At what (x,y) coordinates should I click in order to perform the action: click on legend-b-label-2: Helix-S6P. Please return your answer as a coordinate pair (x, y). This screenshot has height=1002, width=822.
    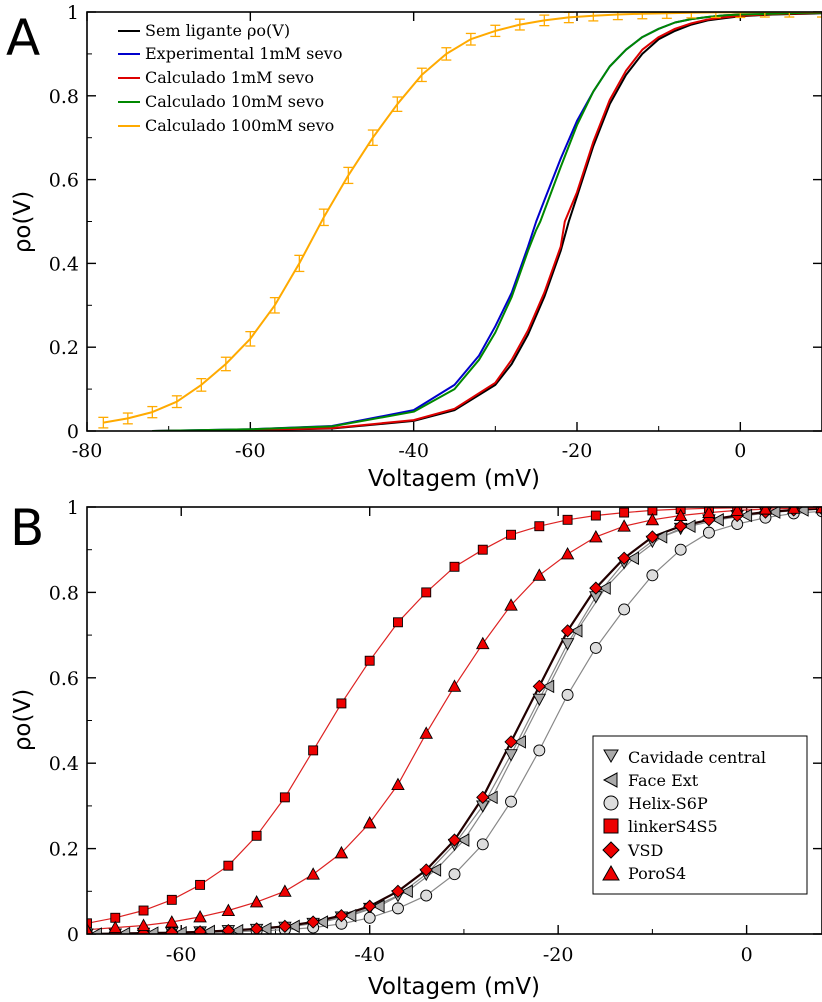
    Looking at the image, I should click on (668, 803).